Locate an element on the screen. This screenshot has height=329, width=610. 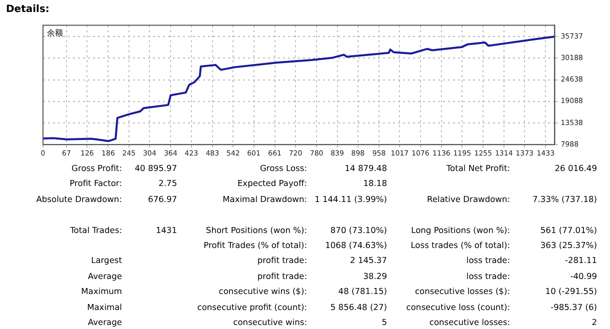
text: 14 879.48 is located at coordinates (365, 168).